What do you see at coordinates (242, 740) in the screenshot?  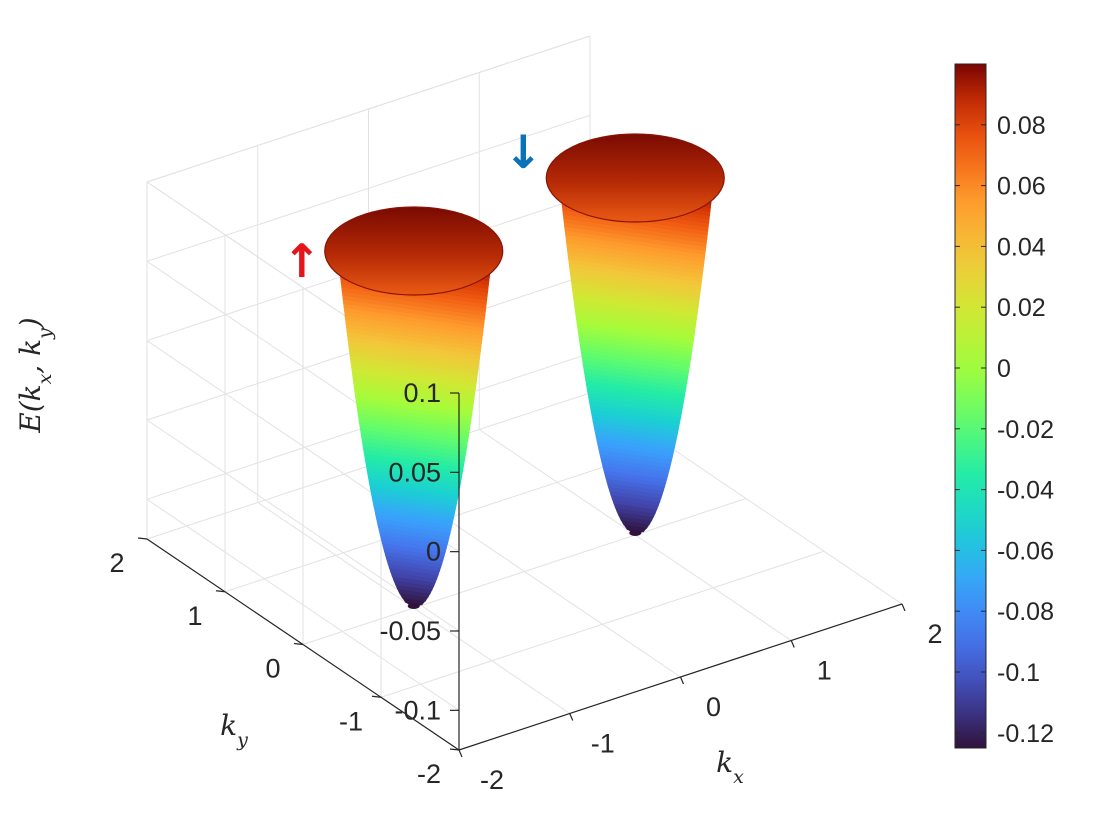 I see `y-axis-label-sub: y` at bounding box center [242, 740].